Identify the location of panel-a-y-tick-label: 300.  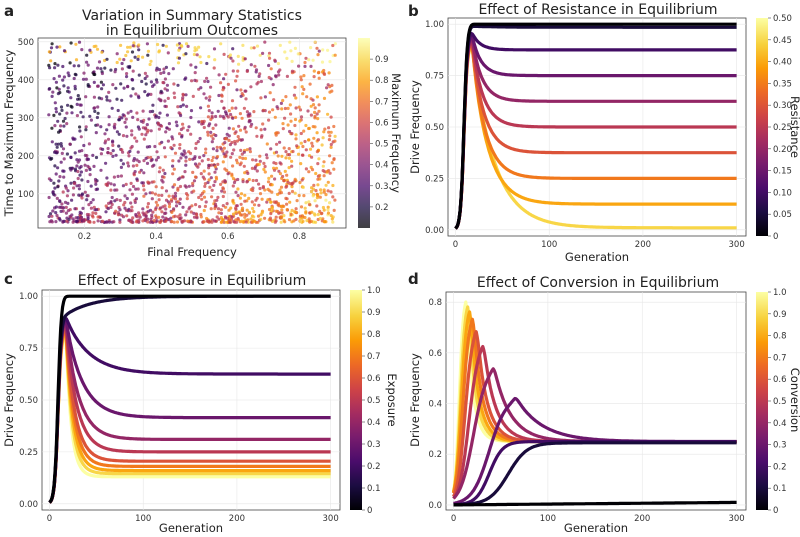
(26, 119).